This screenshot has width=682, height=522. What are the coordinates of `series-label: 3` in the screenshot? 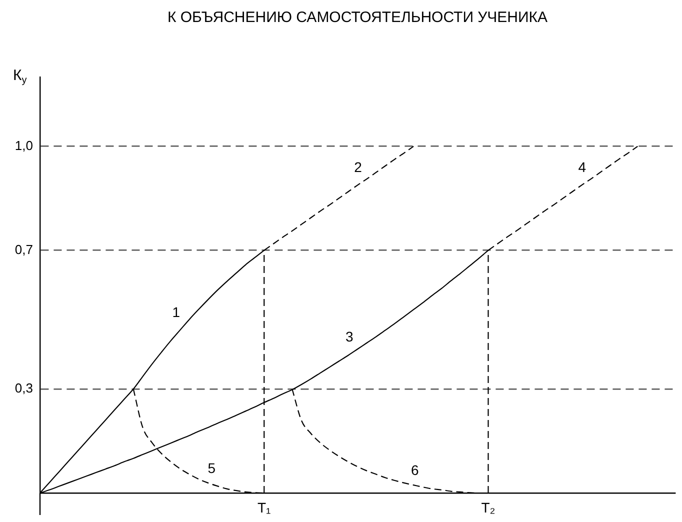 It's located at (350, 336).